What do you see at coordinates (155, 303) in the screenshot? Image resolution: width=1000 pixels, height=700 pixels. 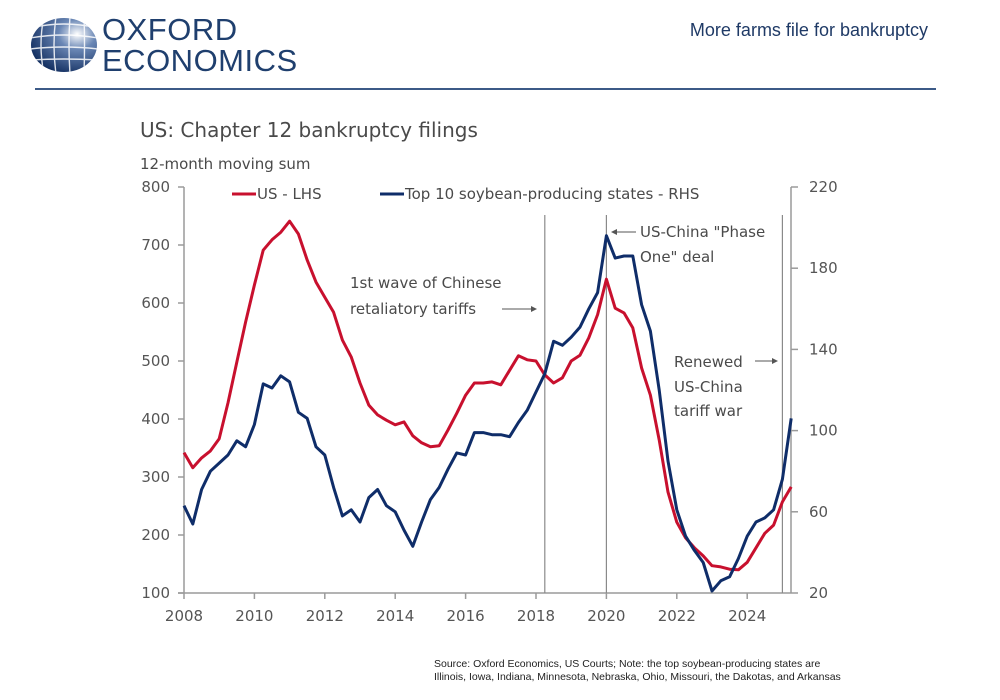 I see `left-axis-tick-label: 600` at bounding box center [155, 303].